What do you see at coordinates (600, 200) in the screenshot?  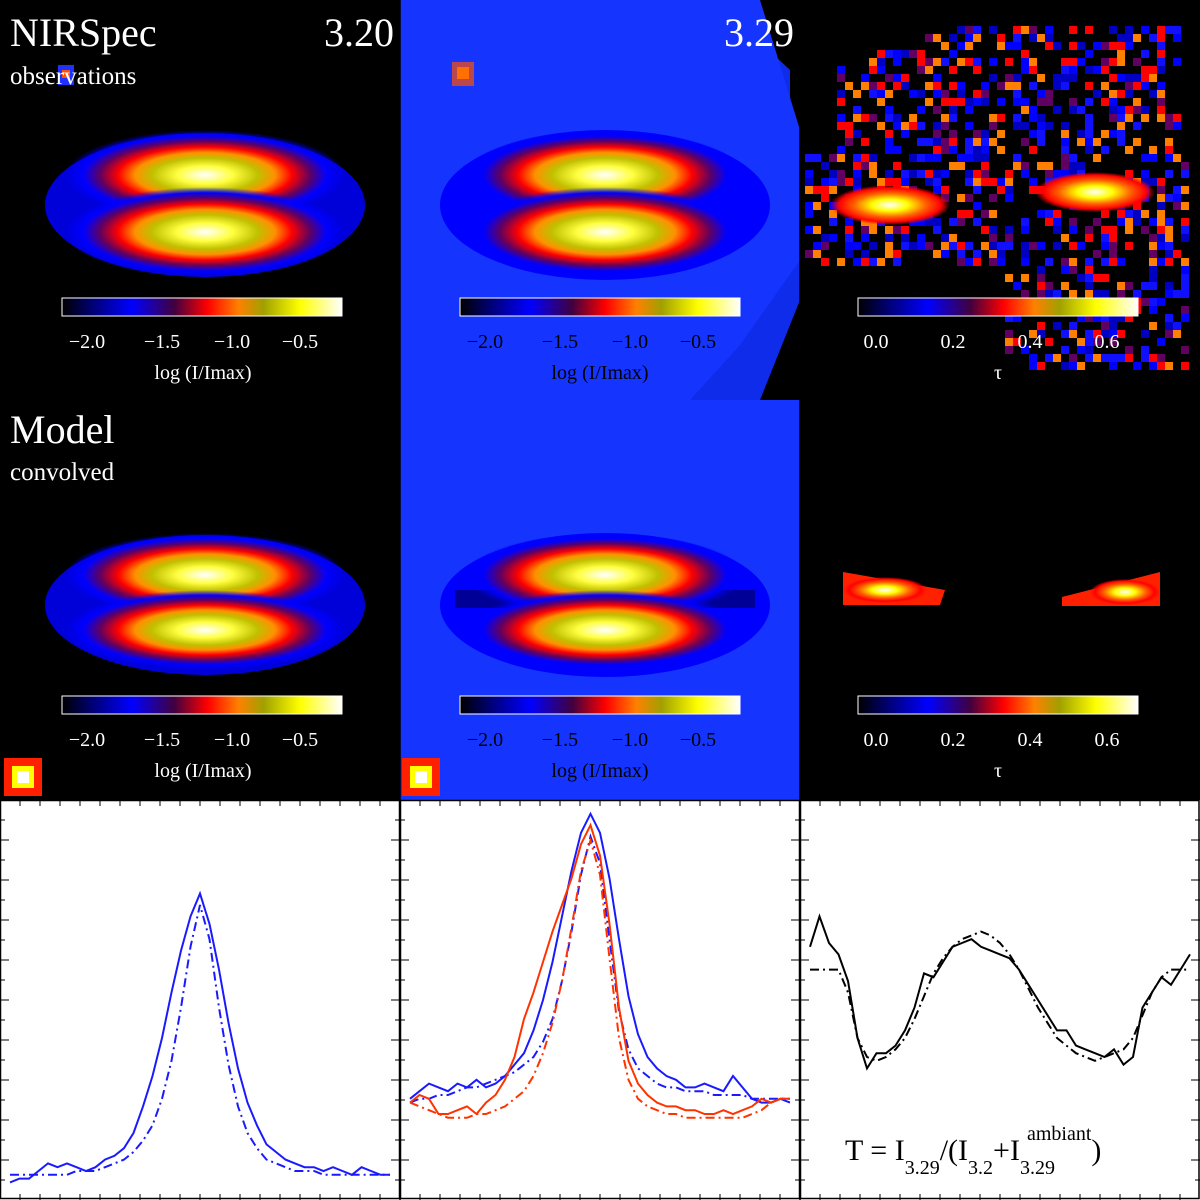 I see `obs-panel-3.29: 3.29 −2.0 −1.5 −1.0 −0.5 log (I/Imax)` at bounding box center [600, 200].